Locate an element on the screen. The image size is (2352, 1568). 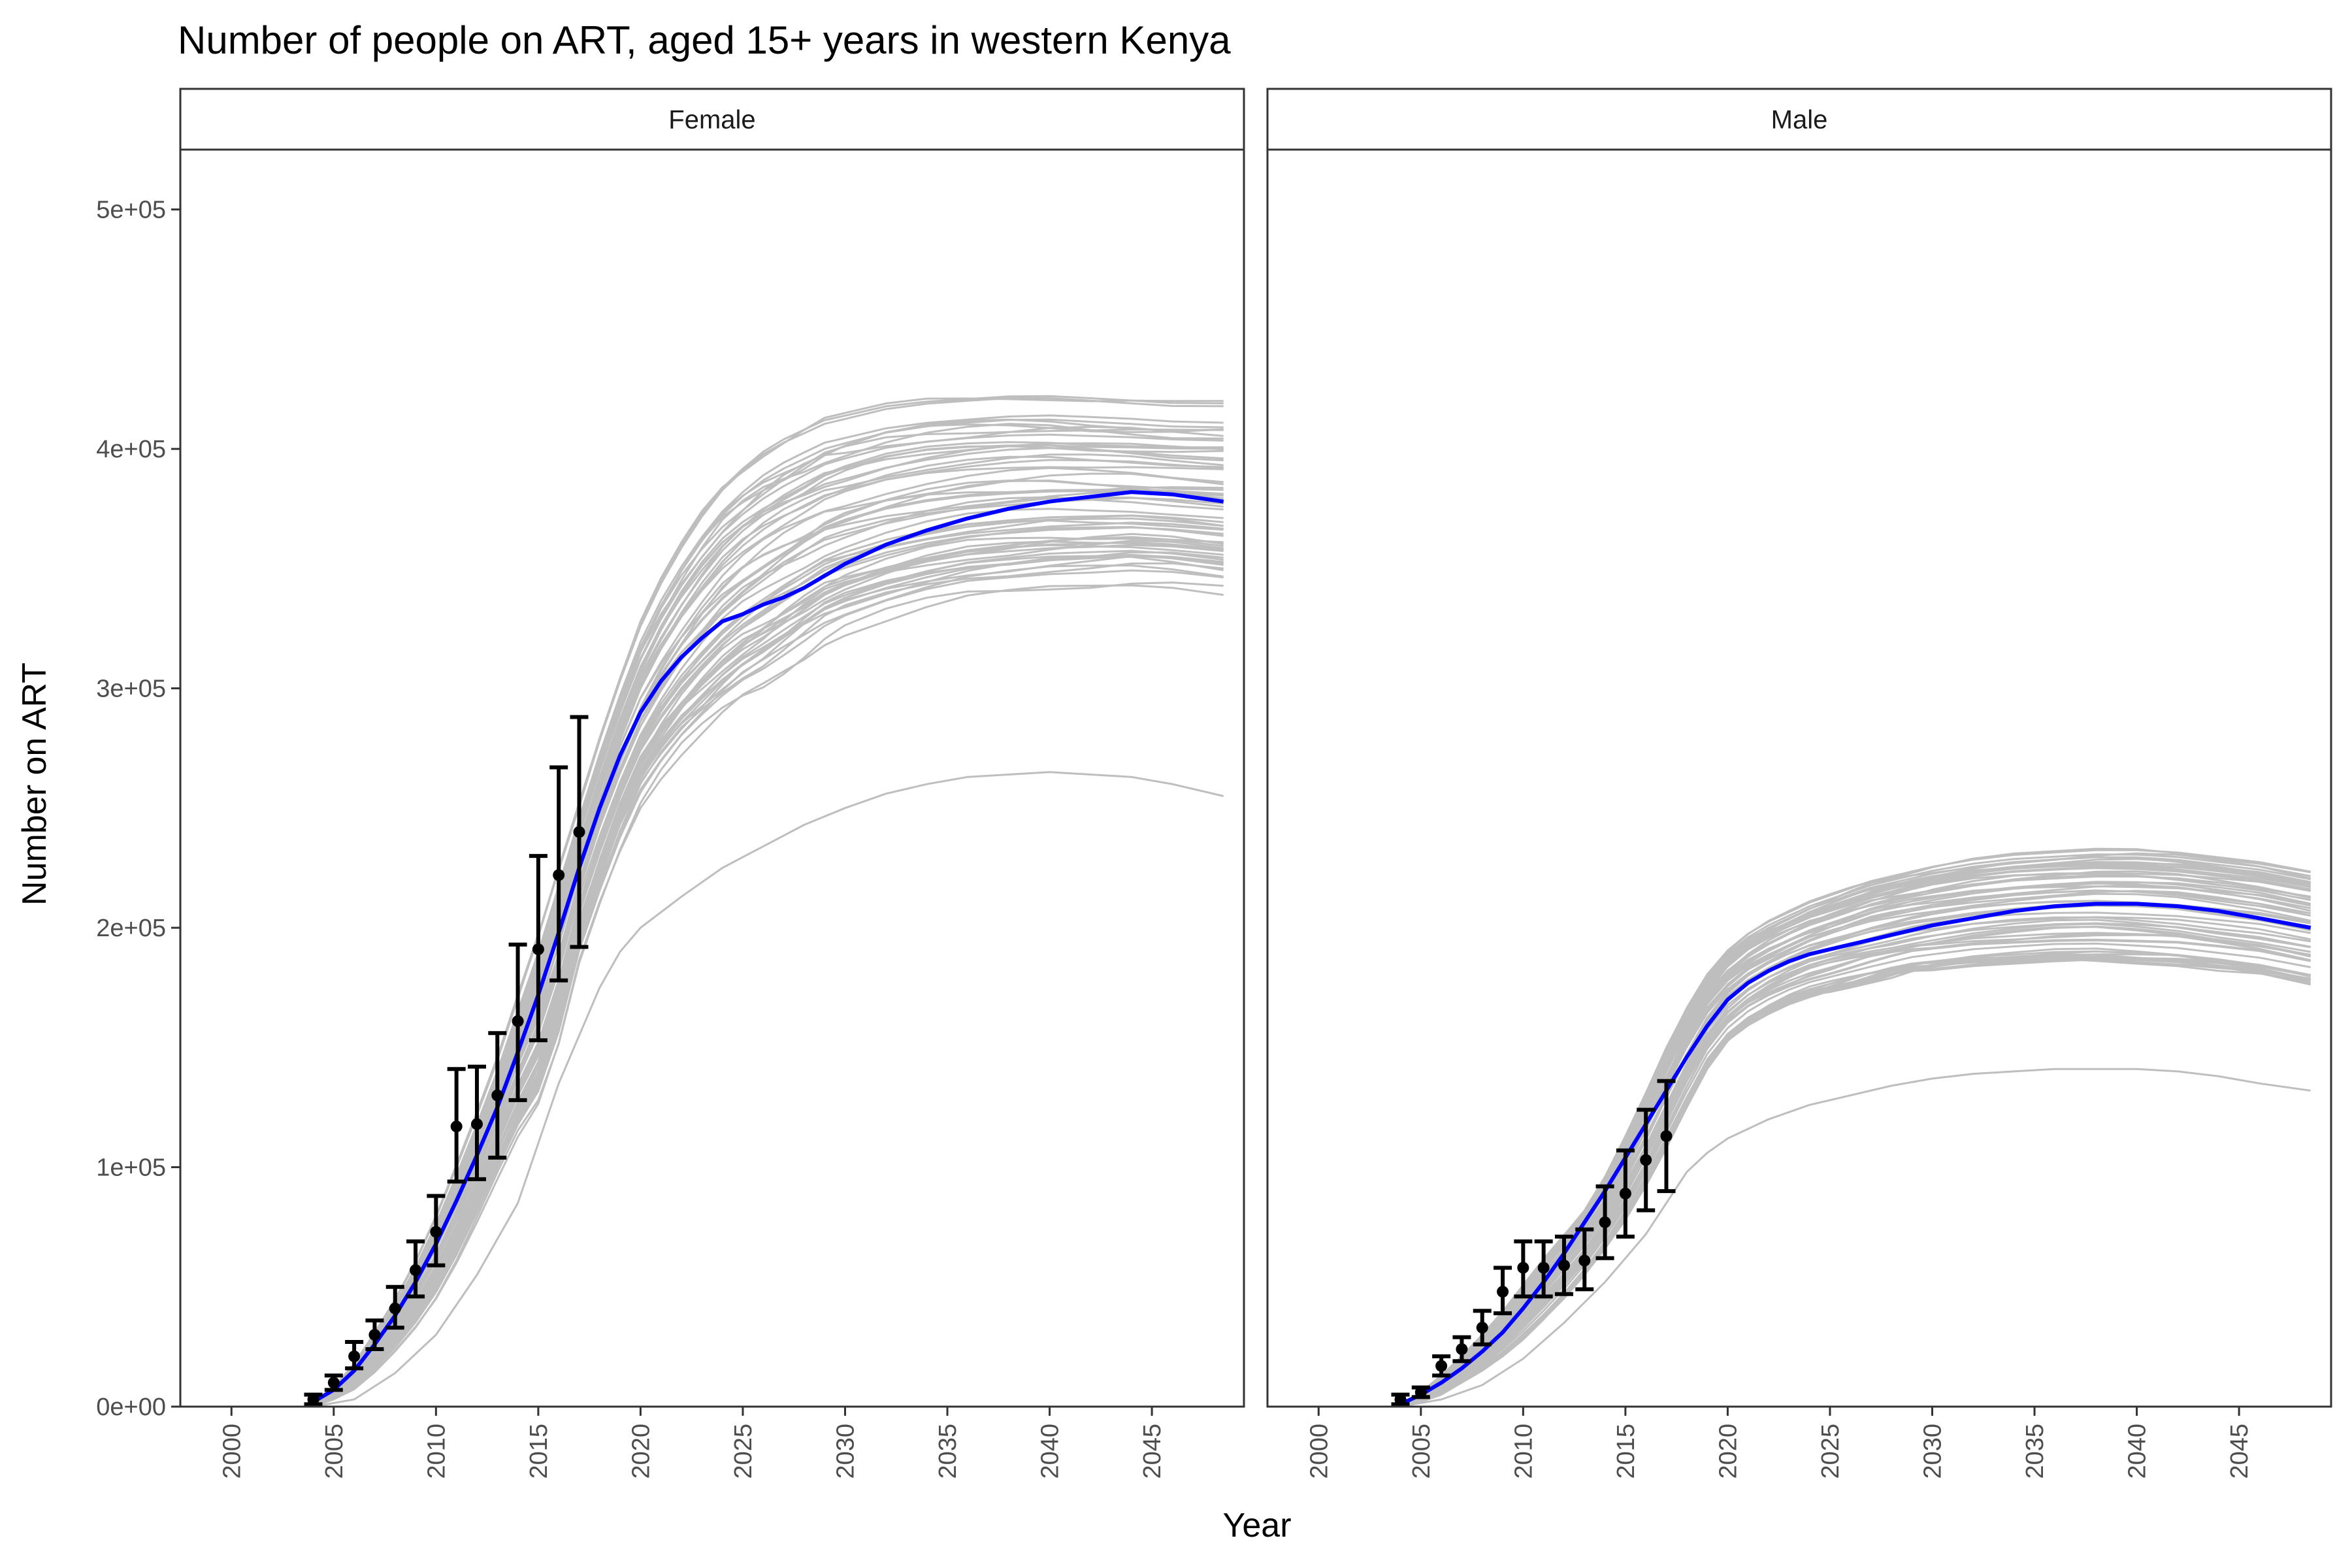
facet-strip is located at coordinates (712, 119).